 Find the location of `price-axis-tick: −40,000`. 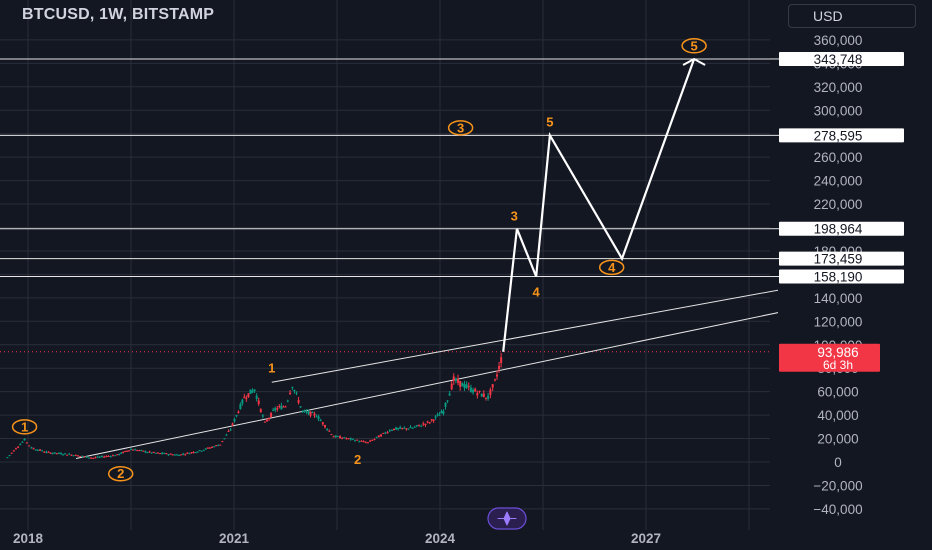

price-axis-tick: −40,000 is located at coordinates (837, 509).